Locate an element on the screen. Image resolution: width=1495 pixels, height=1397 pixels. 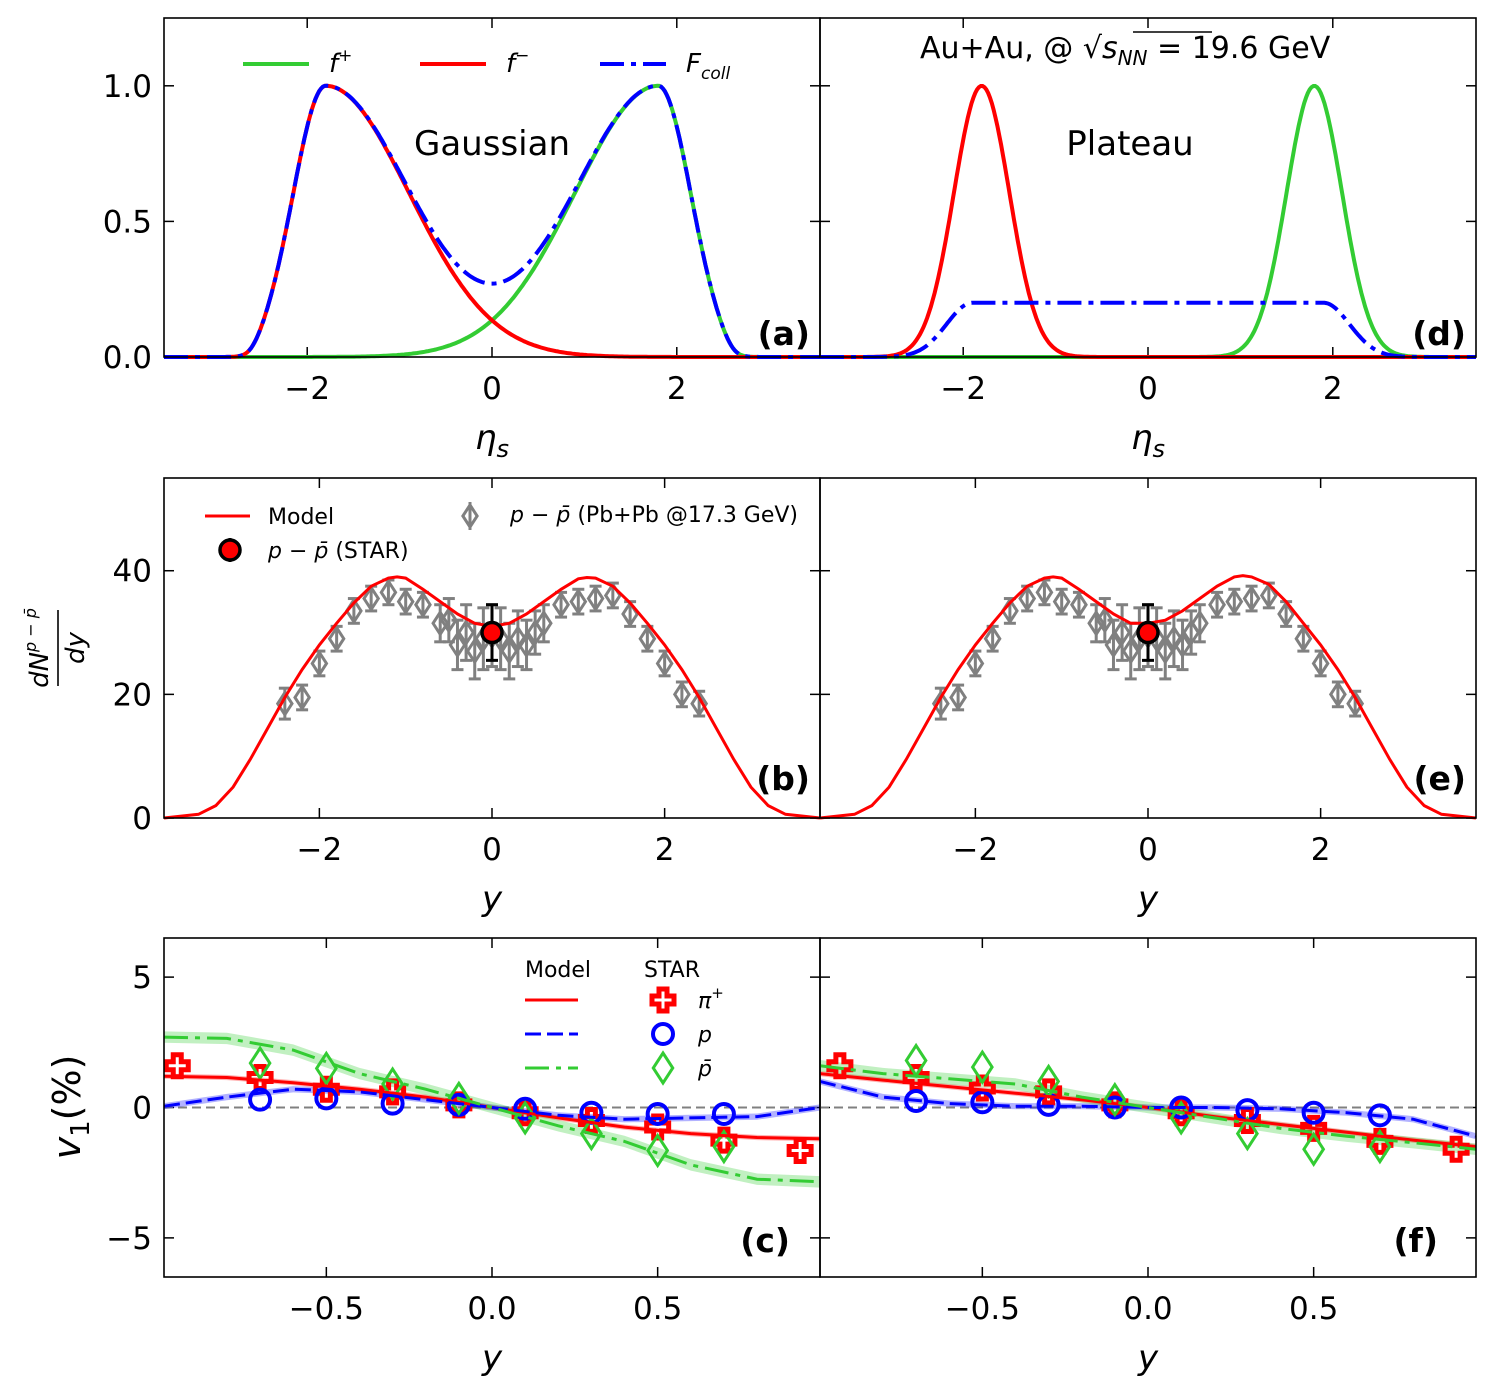
panel-label: (b) is located at coordinates (783, 778).